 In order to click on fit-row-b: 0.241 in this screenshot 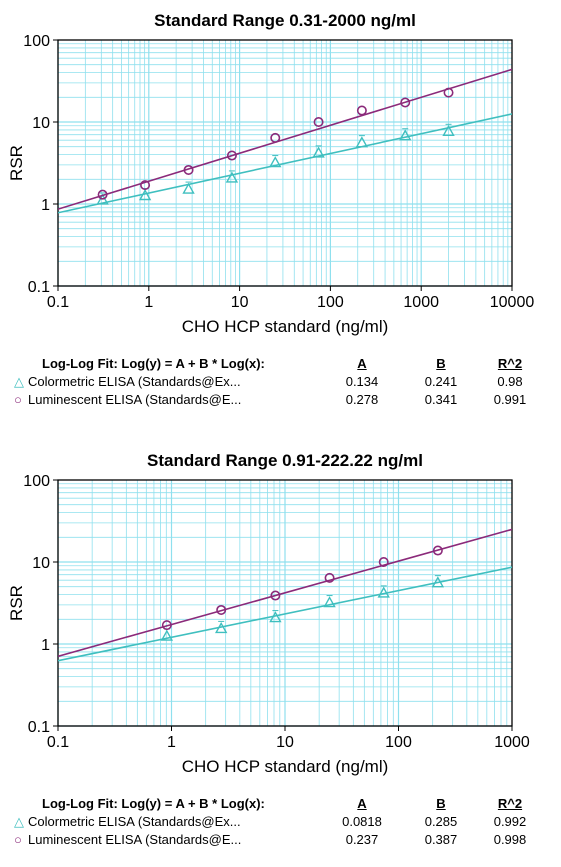, I will do `click(441, 381)`.